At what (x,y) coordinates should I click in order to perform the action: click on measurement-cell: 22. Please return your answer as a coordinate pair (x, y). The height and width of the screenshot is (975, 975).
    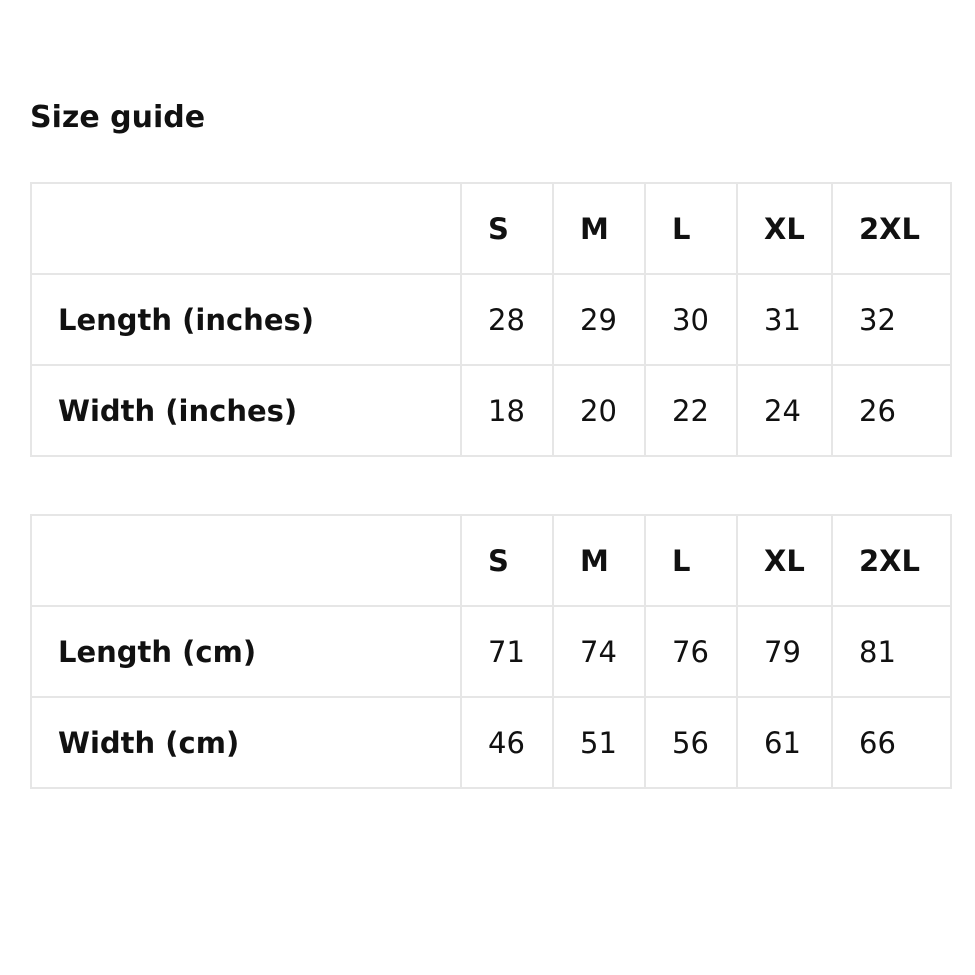
    Looking at the image, I should click on (691, 410).